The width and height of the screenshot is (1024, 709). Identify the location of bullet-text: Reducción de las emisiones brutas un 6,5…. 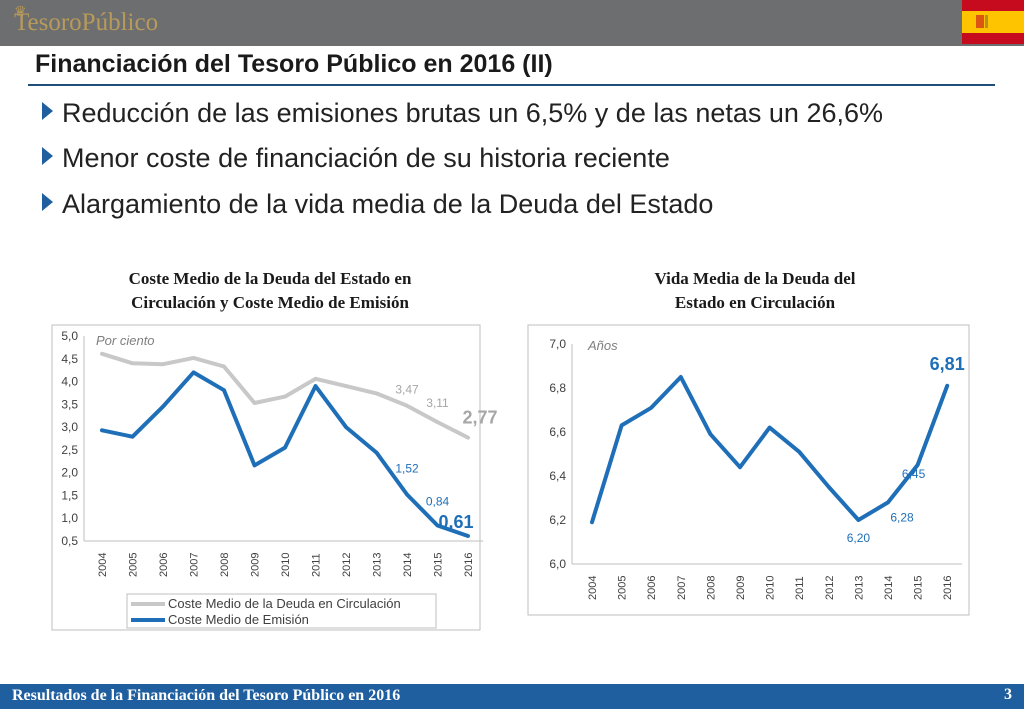
(472, 113).